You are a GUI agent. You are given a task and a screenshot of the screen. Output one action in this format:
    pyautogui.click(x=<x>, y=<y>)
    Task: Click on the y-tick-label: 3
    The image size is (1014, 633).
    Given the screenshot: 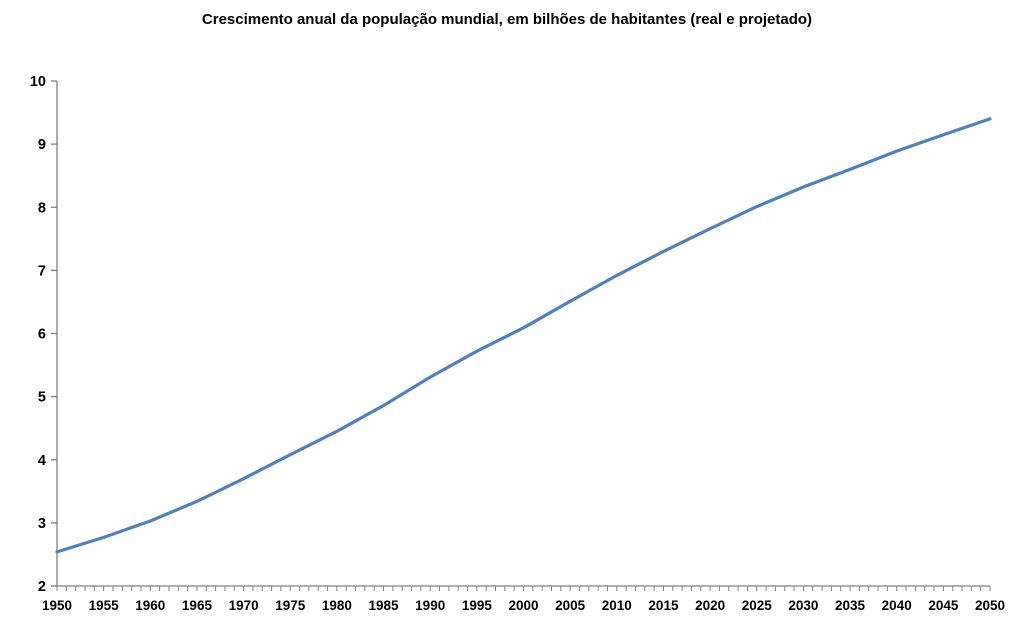 What is the action you would take?
    pyautogui.click(x=42, y=524)
    